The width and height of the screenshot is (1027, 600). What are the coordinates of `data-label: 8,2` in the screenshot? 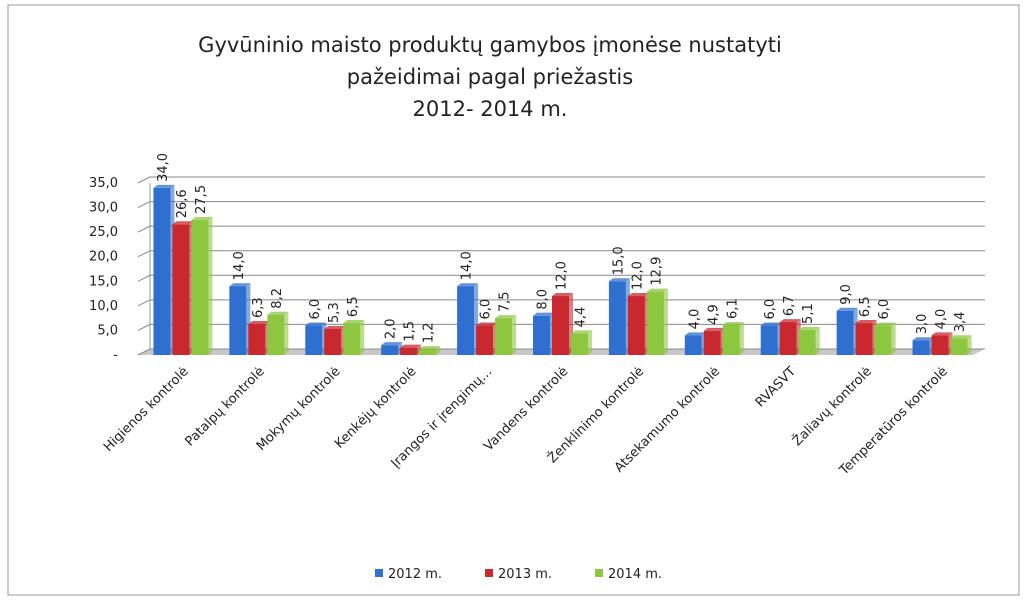 It's located at (277, 298).